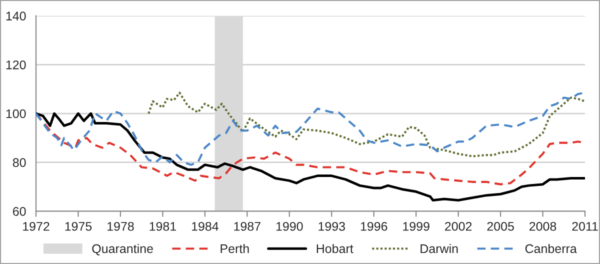  I want to click on y-tick-label: 100, so click(16, 113).